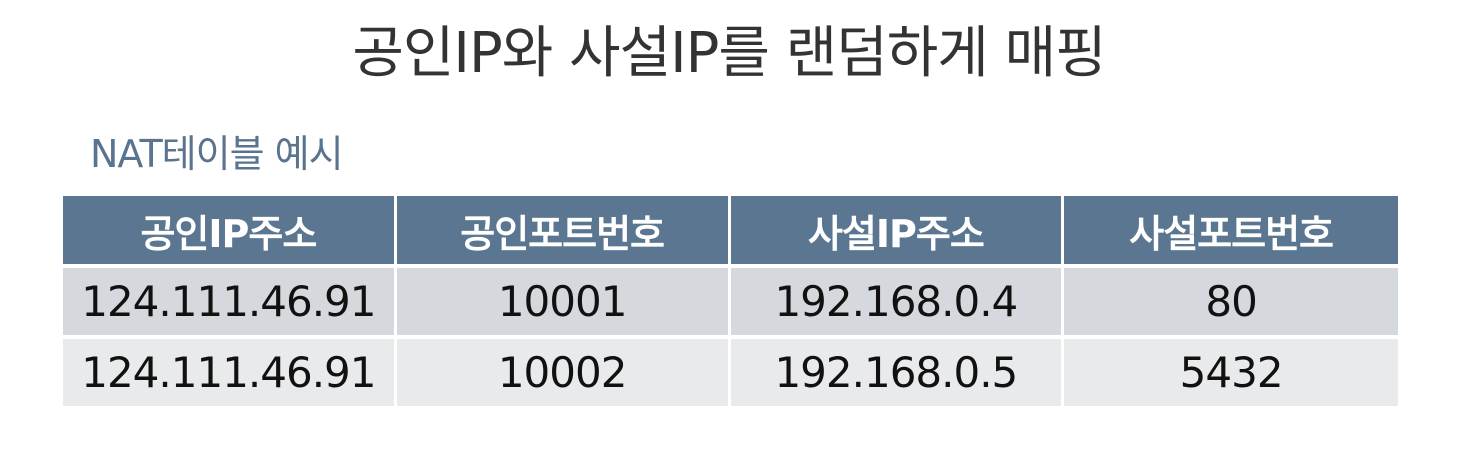 The height and width of the screenshot is (454, 1458). Describe the element at coordinates (897, 232) in the screenshot. I see `header-private-ip: 사설IP주소` at that location.